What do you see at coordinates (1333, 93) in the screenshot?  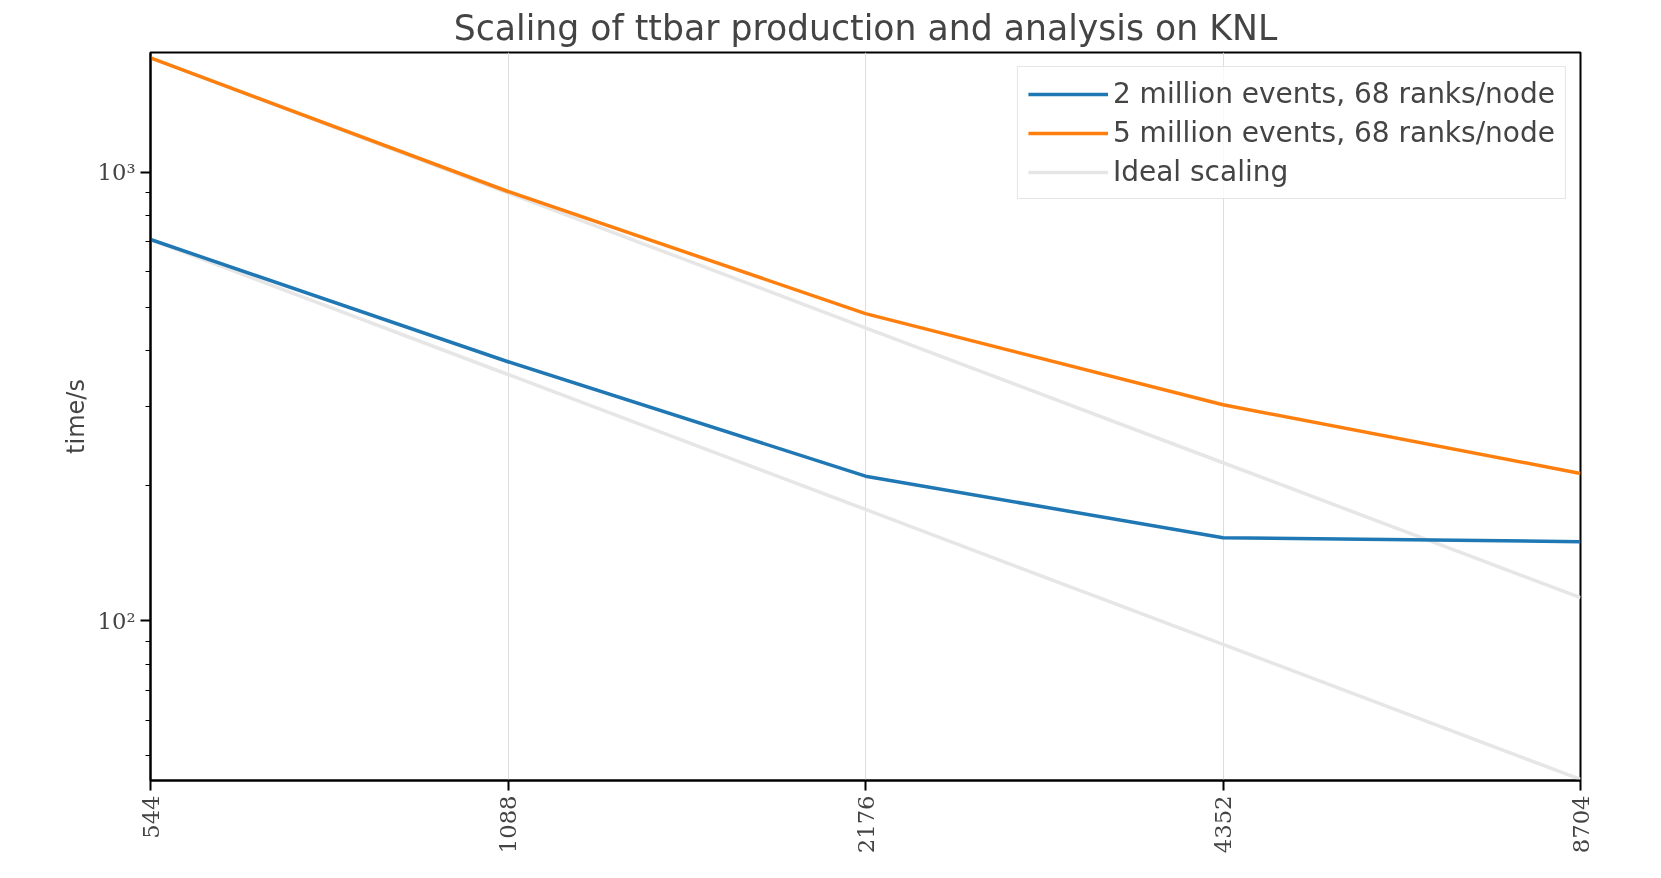 I see `legend-label: 2 million events, 68 ranks/node` at bounding box center [1333, 93].